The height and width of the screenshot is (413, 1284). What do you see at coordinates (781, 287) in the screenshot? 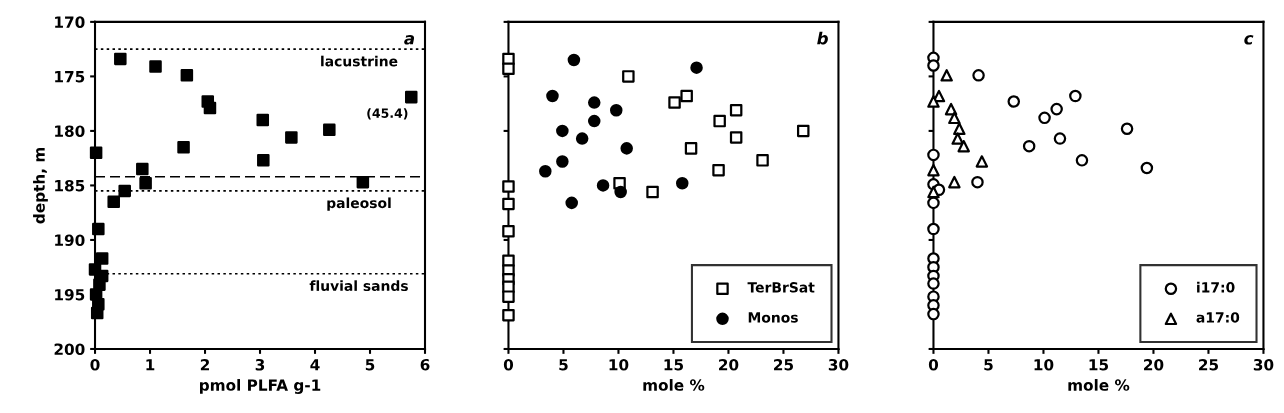
I see `legend-label: TerBrSat` at bounding box center [781, 287].